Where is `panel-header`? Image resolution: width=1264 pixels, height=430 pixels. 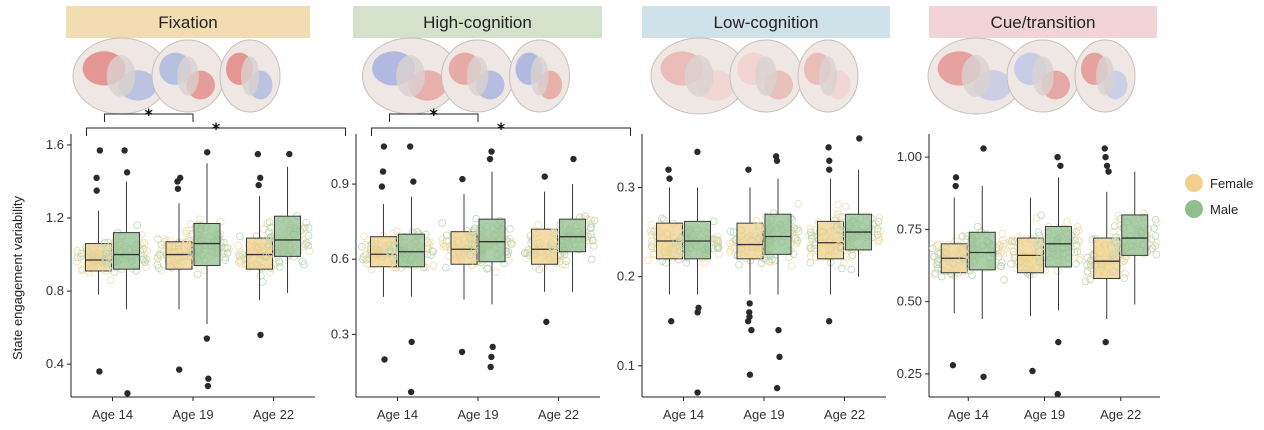
panel-header is located at coordinates (766, 22).